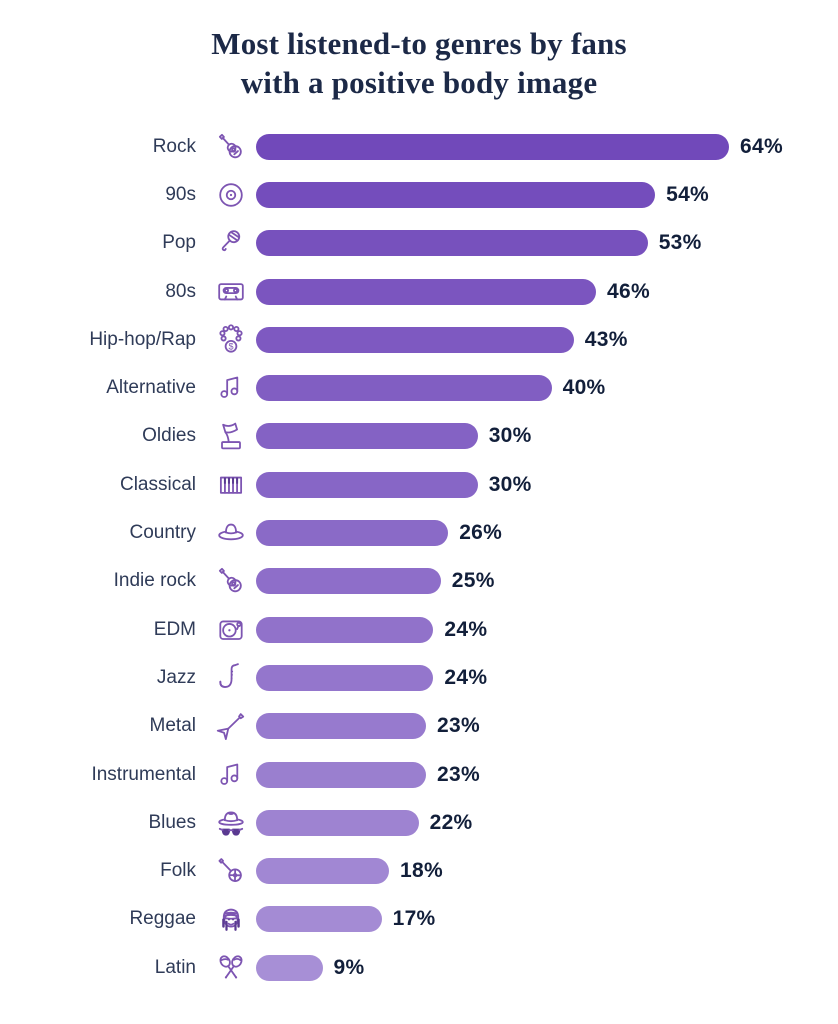 The height and width of the screenshot is (1024, 838). Describe the element at coordinates (761, 146) in the screenshot. I see `value-label: 64%` at that location.